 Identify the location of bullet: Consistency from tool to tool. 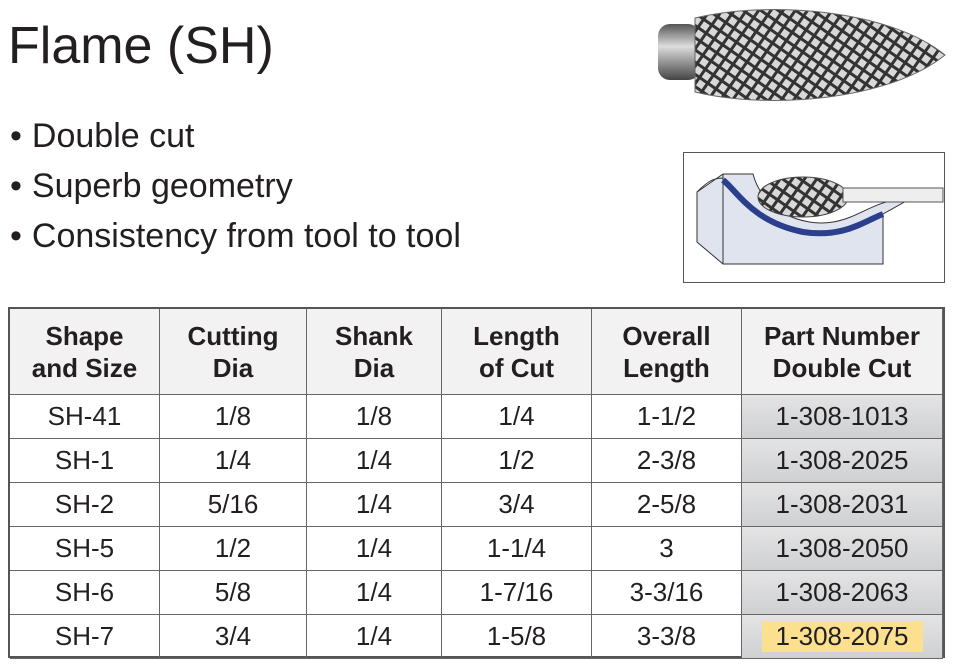
(235, 236).